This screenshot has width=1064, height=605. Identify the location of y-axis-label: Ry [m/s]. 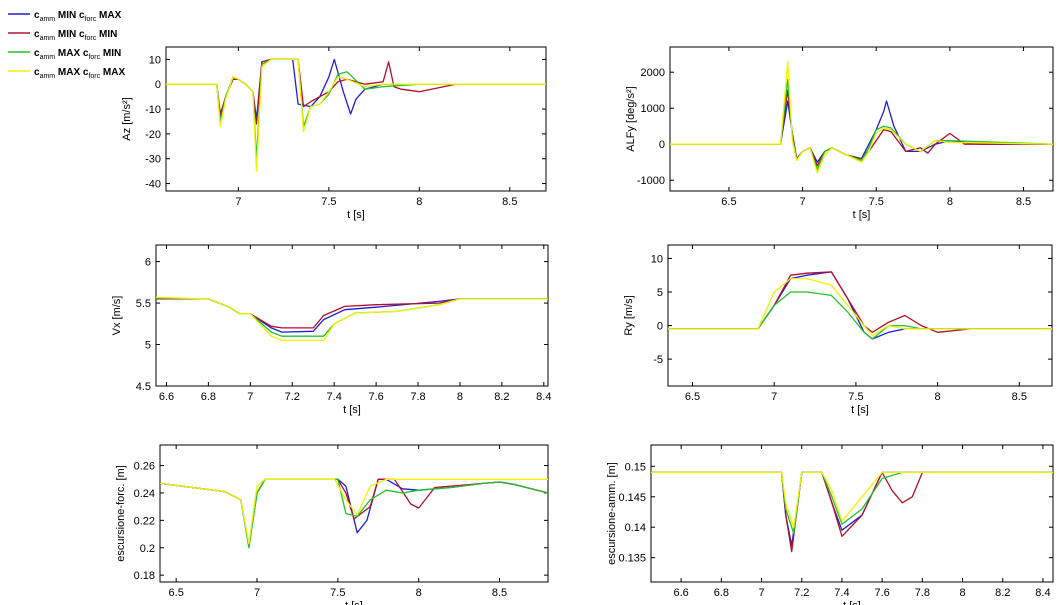
(629, 315).